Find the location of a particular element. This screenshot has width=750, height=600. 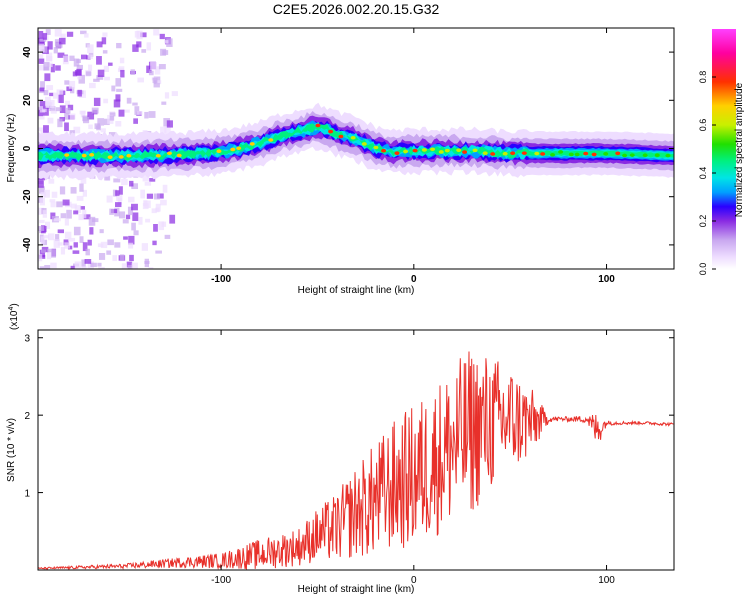

spectrogram-y-tick-label: 40 is located at coordinates (27, 52).